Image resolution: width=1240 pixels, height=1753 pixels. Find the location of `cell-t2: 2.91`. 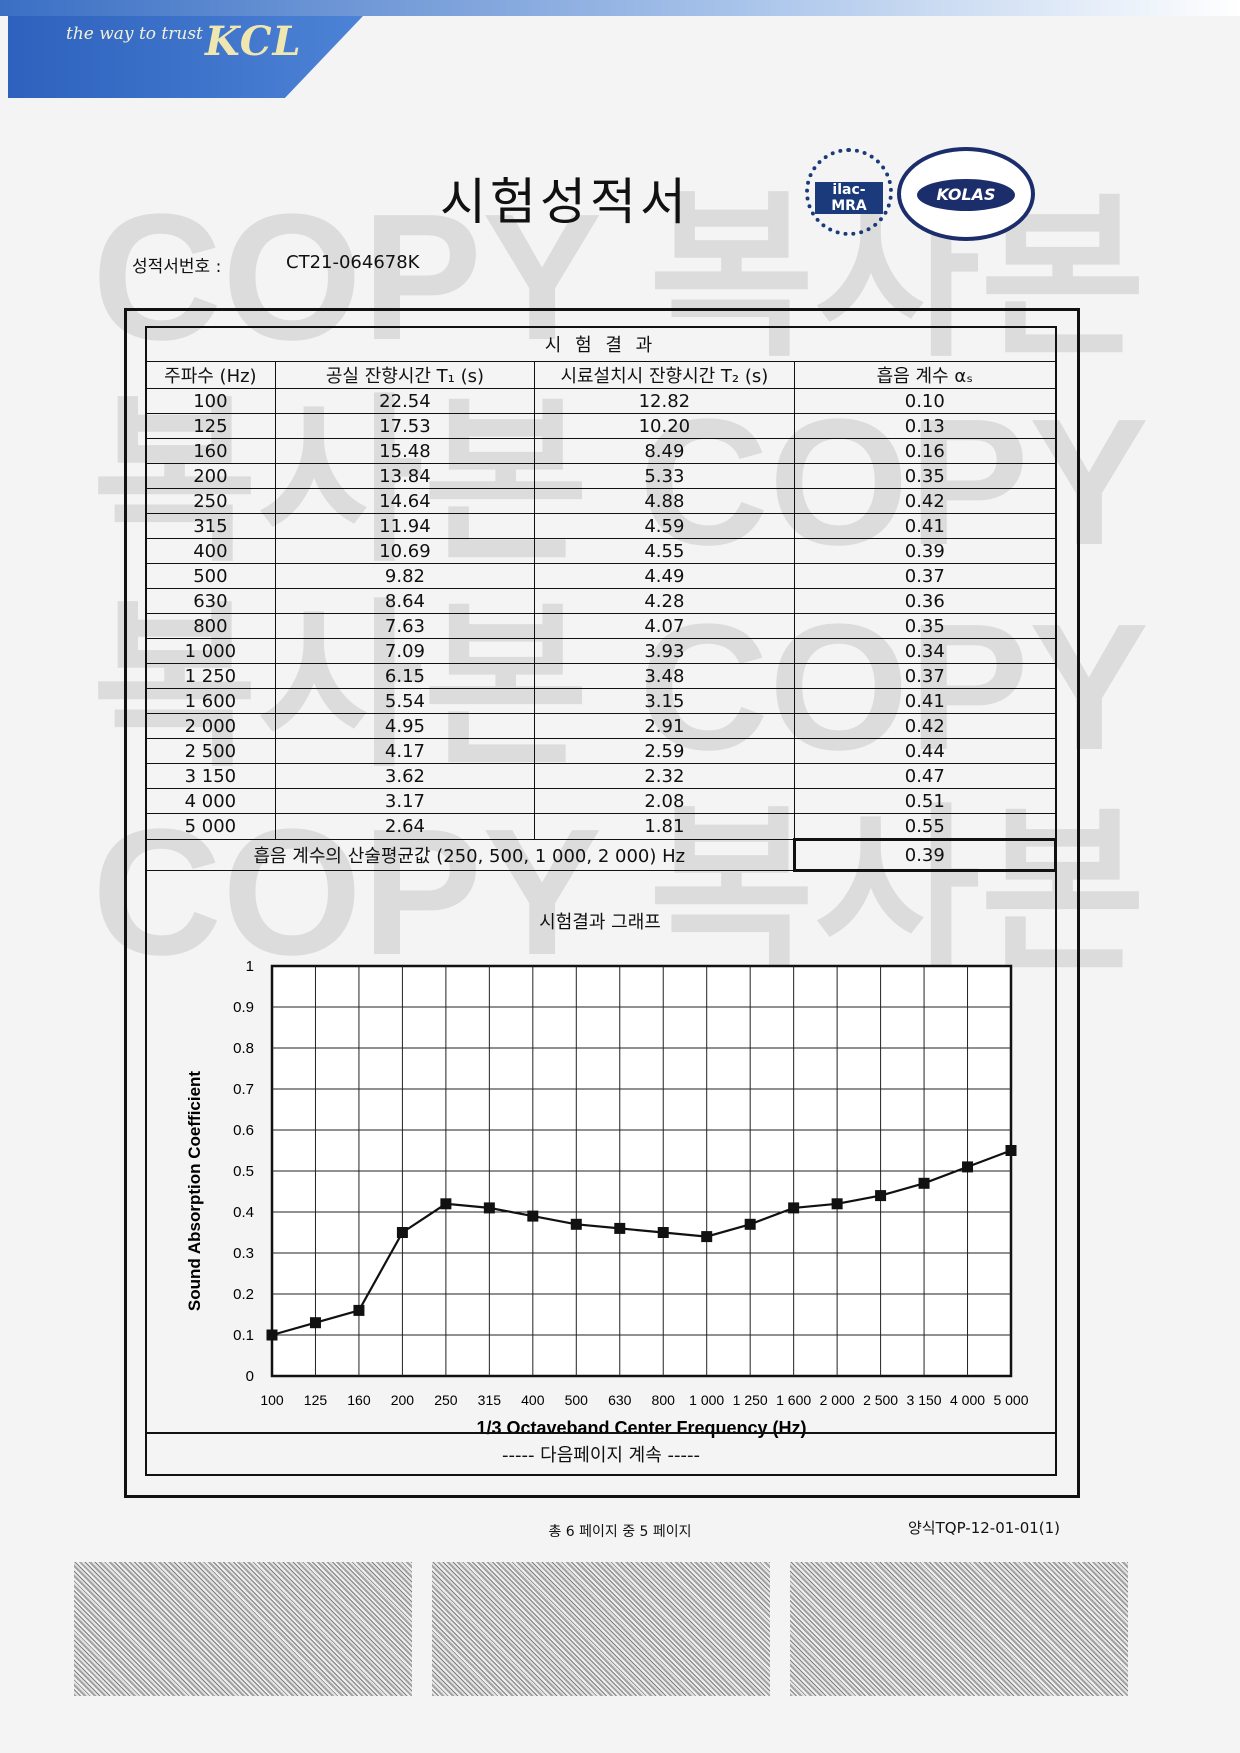

cell-t2: 2.91 is located at coordinates (664, 726).